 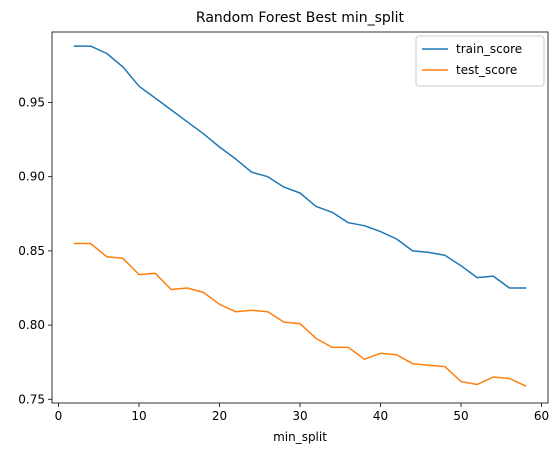 I want to click on chart-title: Random Forest Best min_split, so click(x=300, y=18).